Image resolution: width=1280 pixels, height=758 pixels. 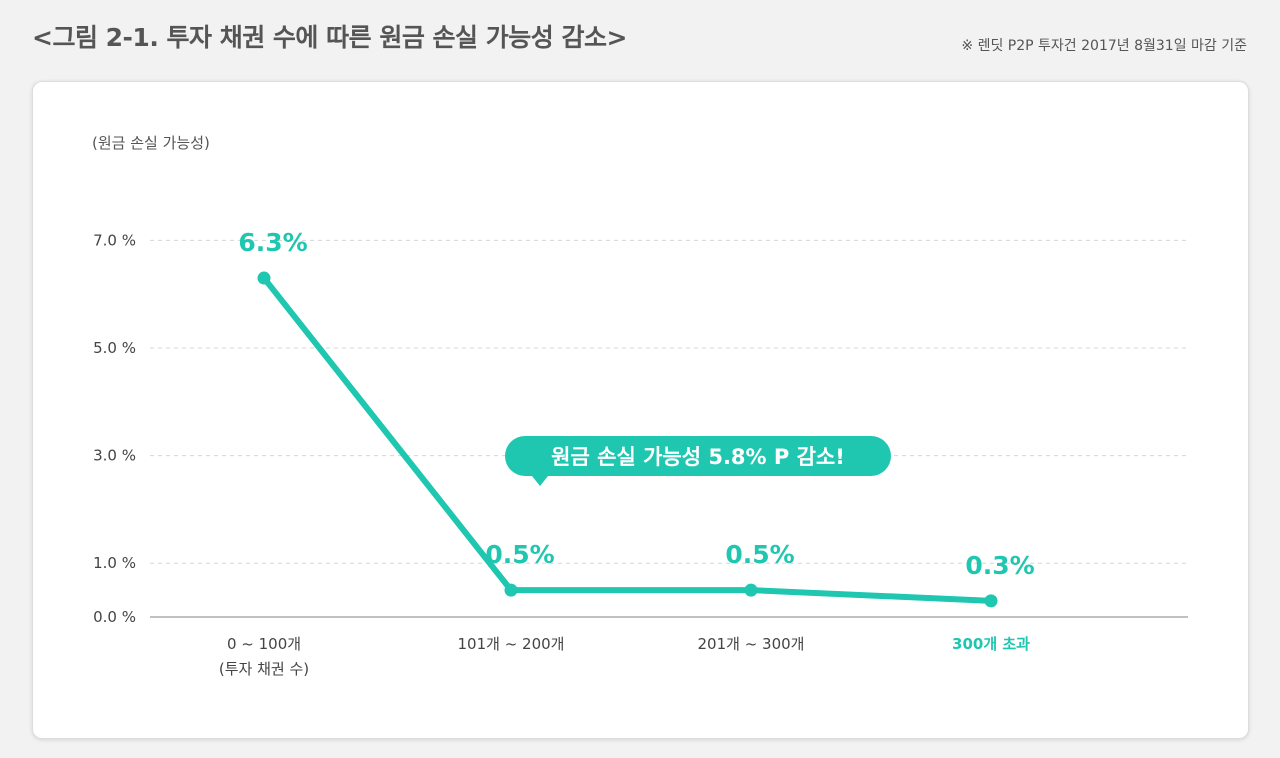 What do you see at coordinates (999, 565) in the screenshot?
I see `data-label: 0.3%` at bounding box center [999, 565].